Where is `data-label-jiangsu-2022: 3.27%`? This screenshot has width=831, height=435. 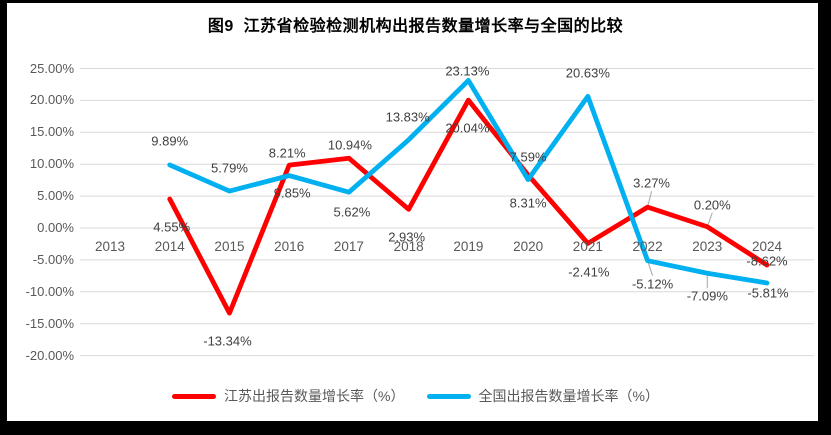 data-label-jiangsu-2022: 3.27% is located at coordinates (651, 183).